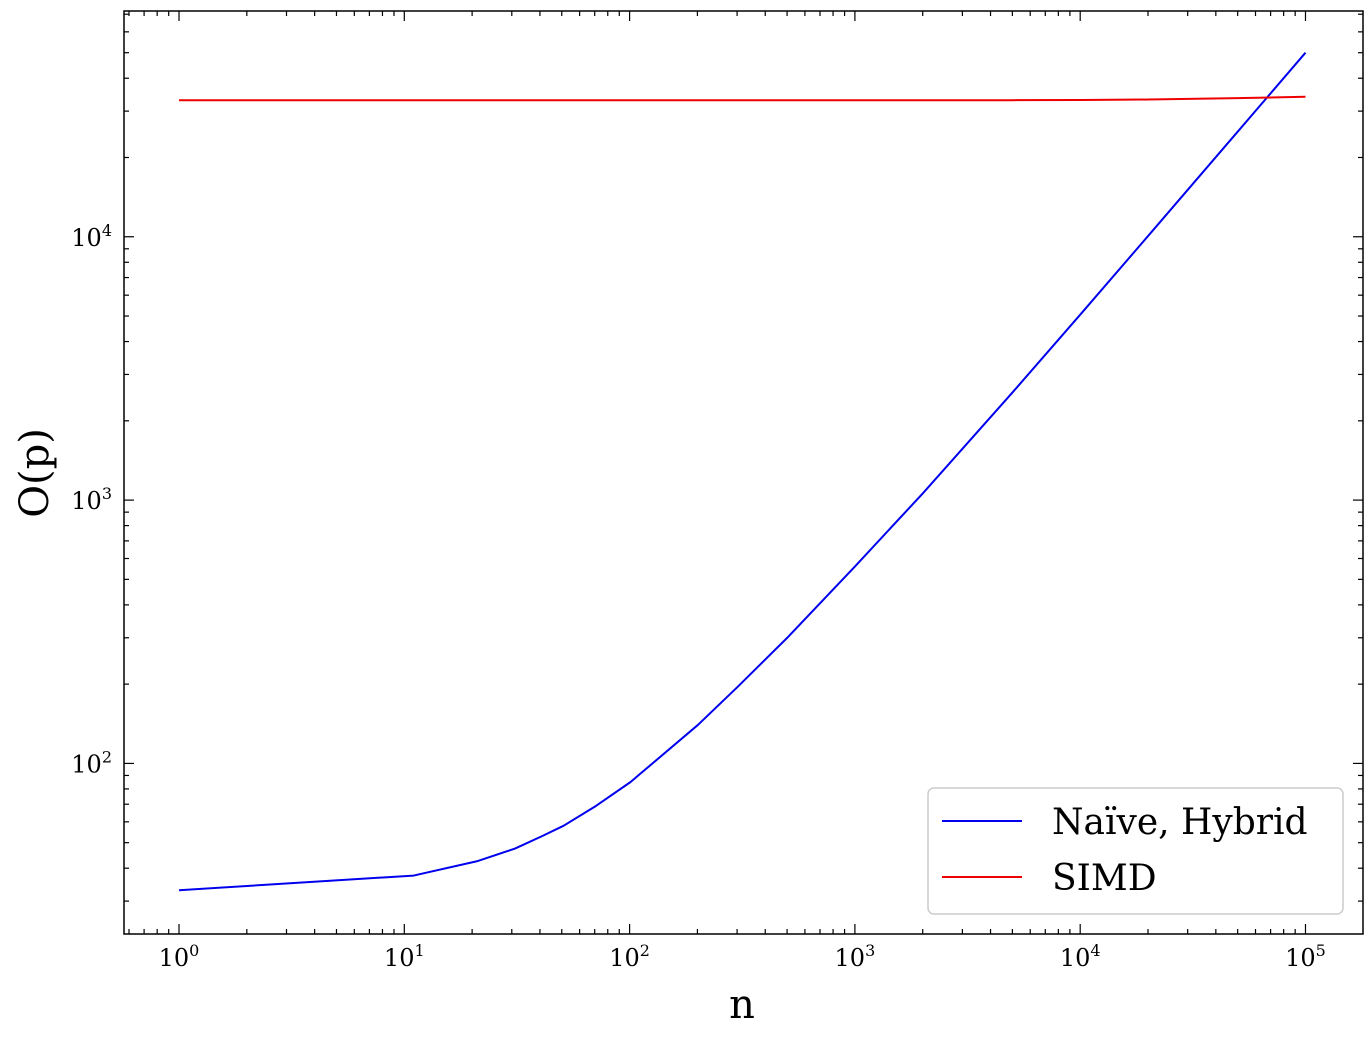 Image resolution: width=1372 pixels, height=1037 pixels. I want to click on x-axis-title: n, so click(742, 1005).